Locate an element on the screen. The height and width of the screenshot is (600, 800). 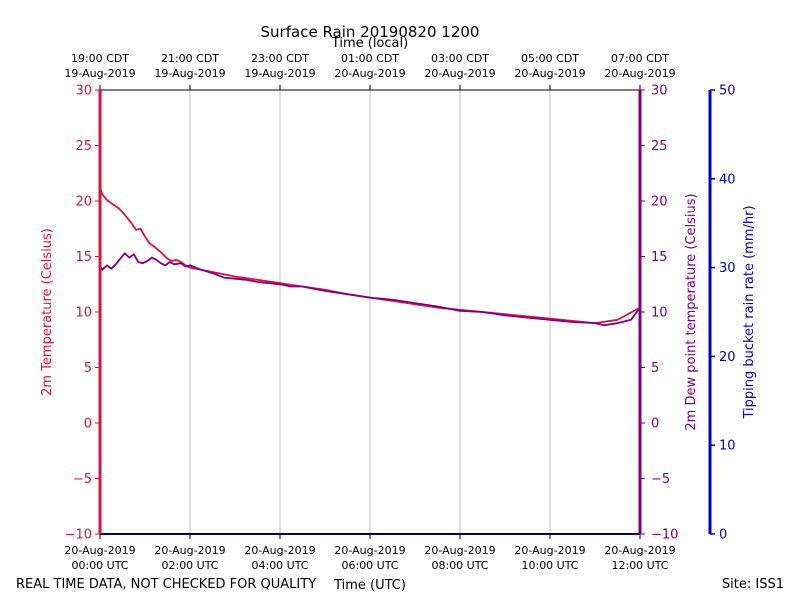
right-inner-tick-label: 15 is located at coordinates (659, 257).